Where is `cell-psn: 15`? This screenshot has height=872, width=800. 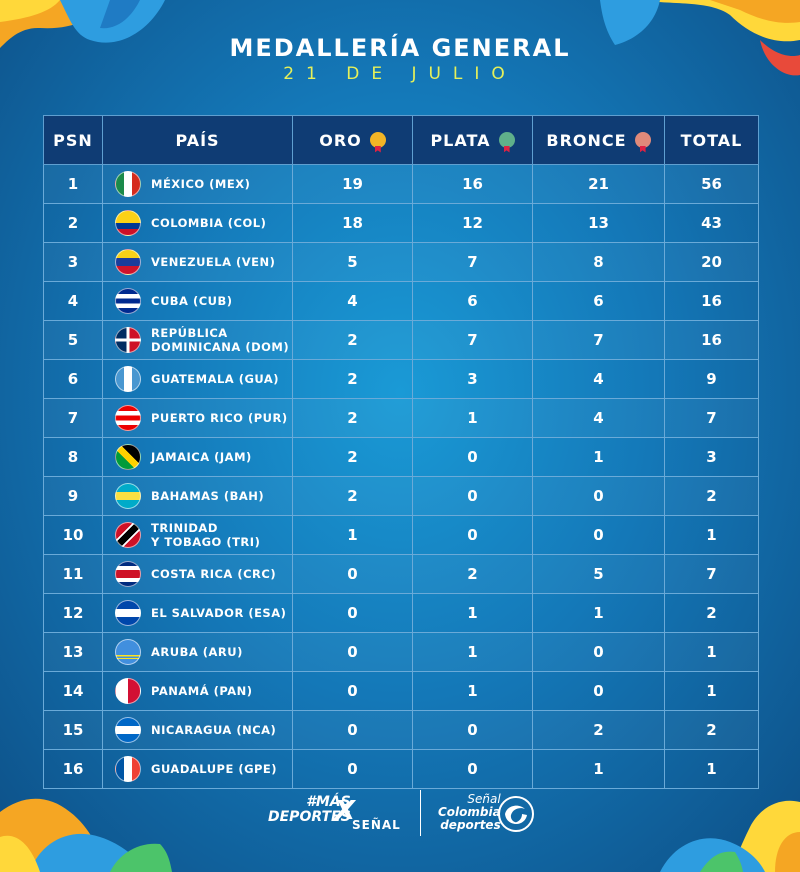 cell-psn: 15 is located at coordinates (73, 730).